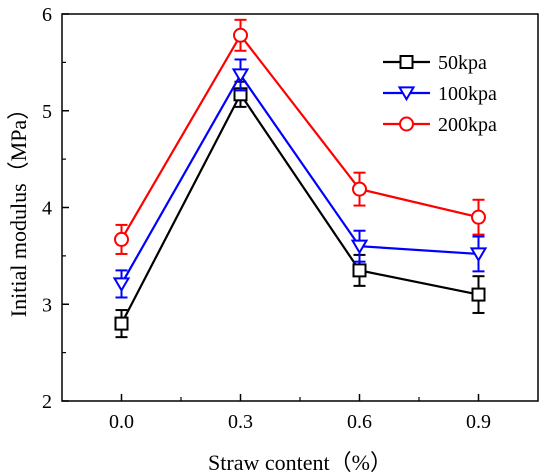  I want to click on x-tick-label: 0.6, so click(359, 422).